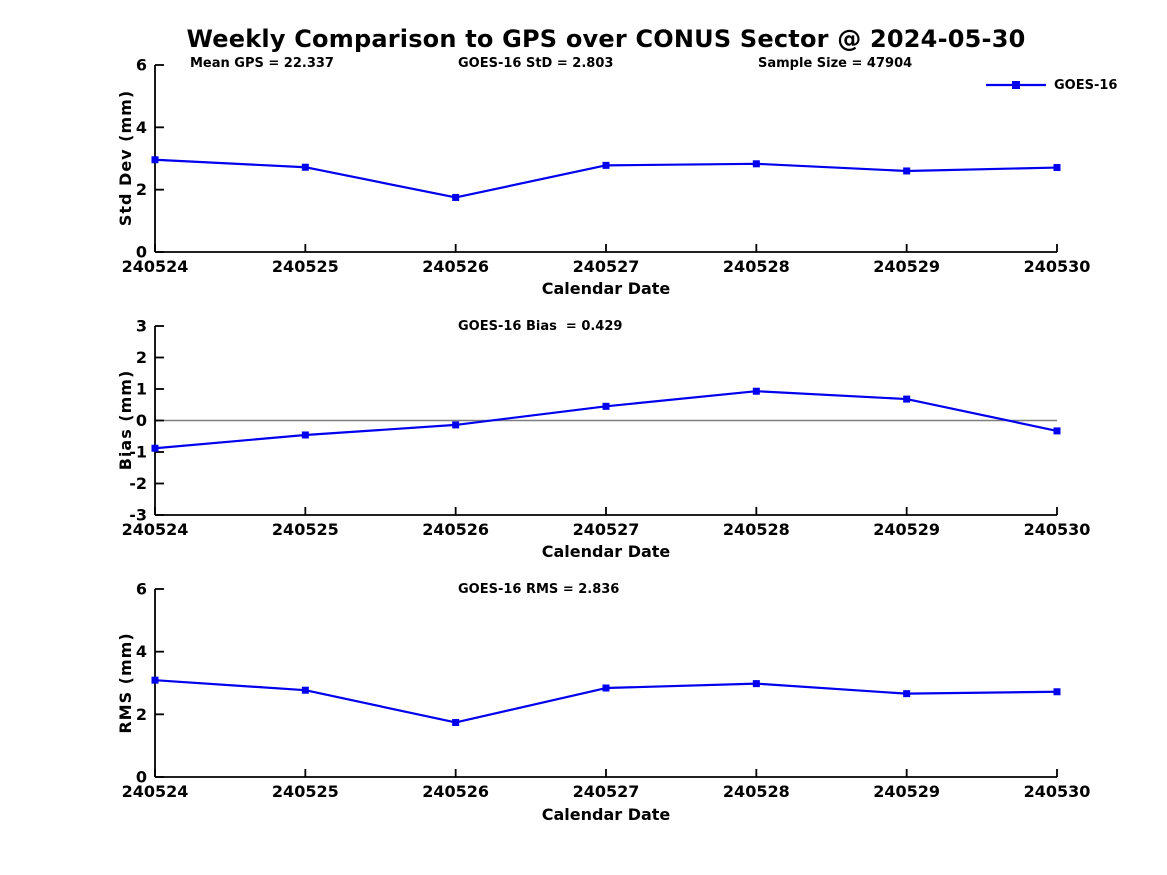 The image size is (1167, 875). Describe the element at coordinates (1086, 85) in the screenshot. I see `legend-label: GOES-16` at that location.